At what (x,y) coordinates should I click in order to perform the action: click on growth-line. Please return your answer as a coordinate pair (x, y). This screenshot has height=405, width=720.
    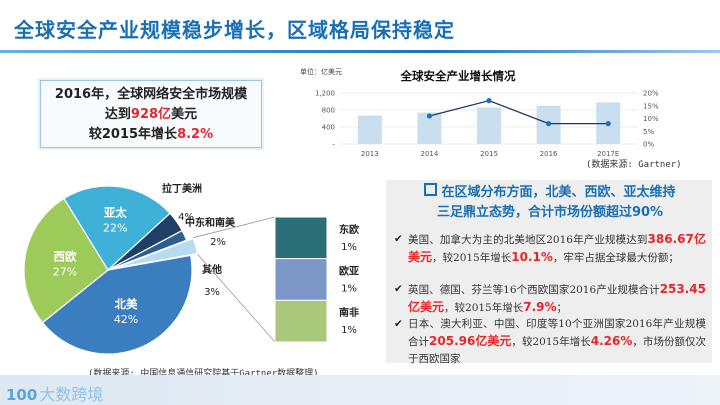
    Looking at the image, I should click on (519, 112).